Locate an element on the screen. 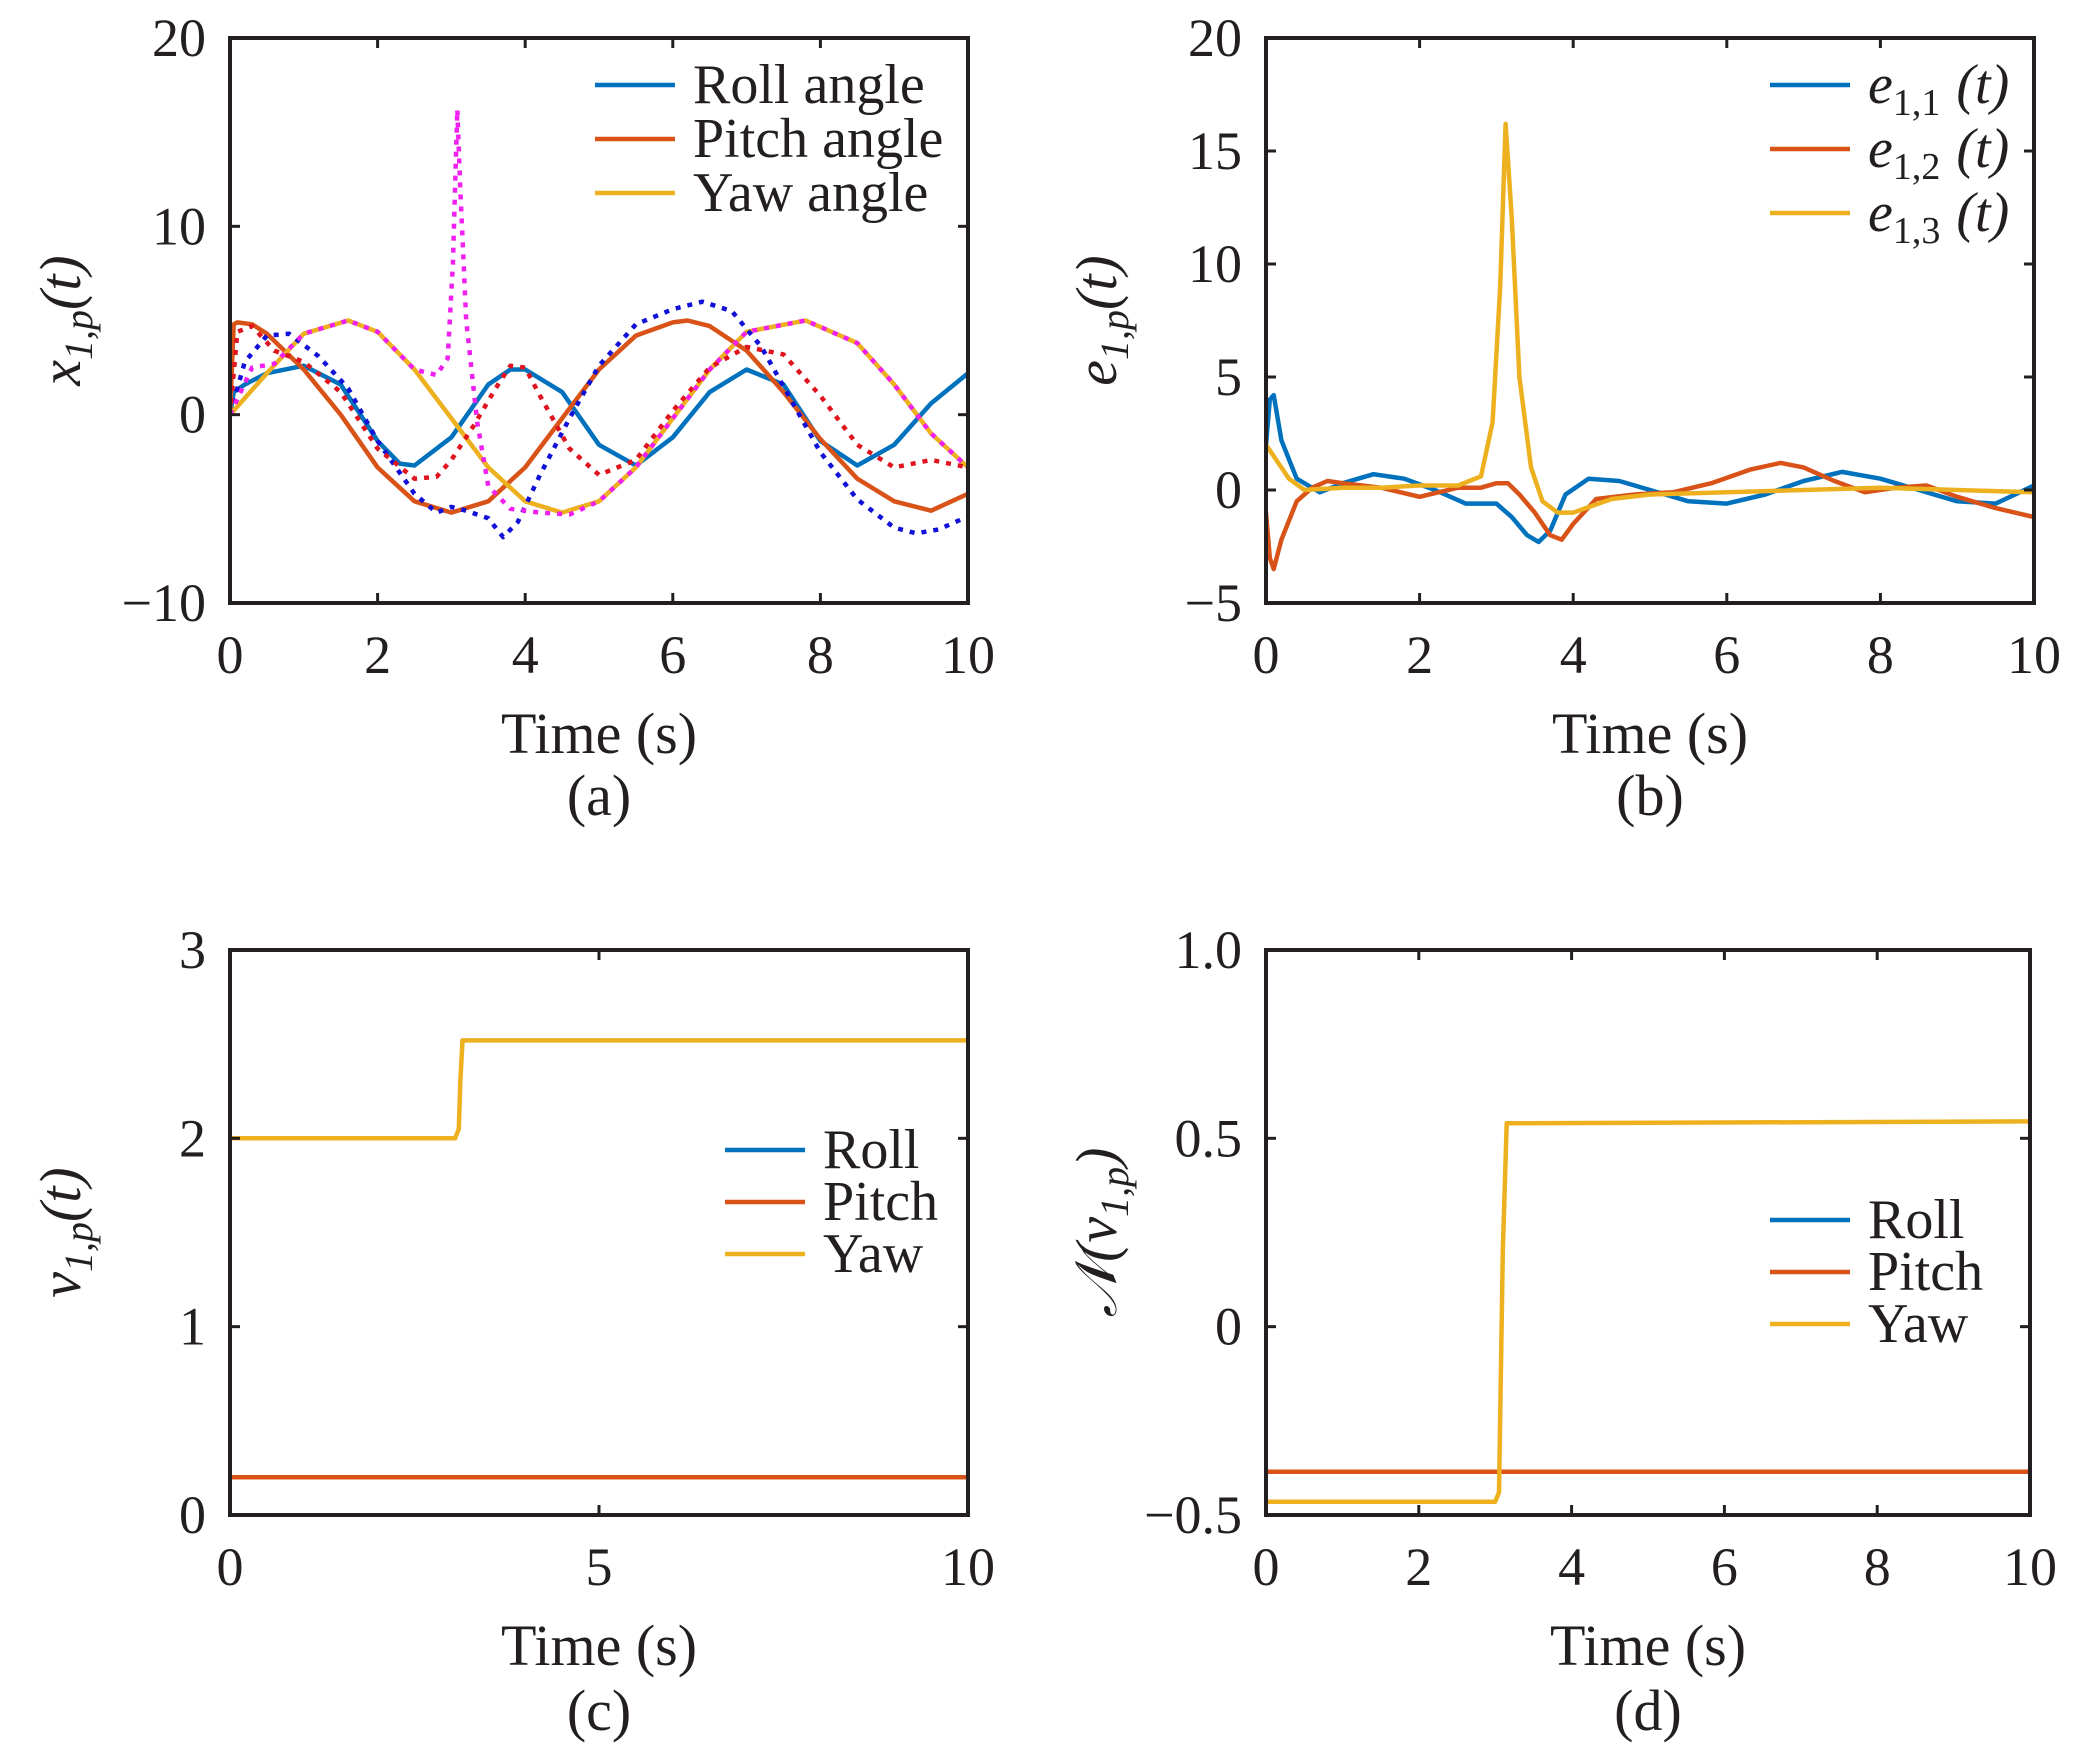 This screenshot has width=2079, height=1748. y-axis-label: e1,p(t) is located at coordinates (1100, 320).